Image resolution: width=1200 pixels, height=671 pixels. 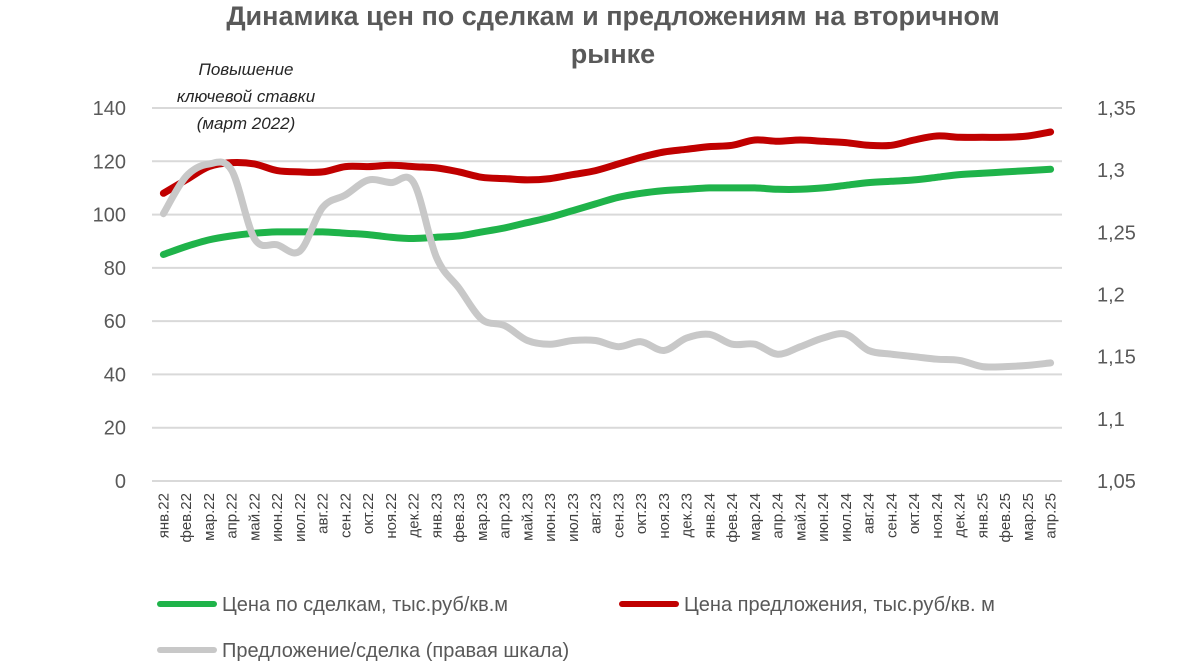 What do you see at coordinates (109, 295) in the screenshot?
I see `left-axis-ticks: 0 20 40 60 80 100 120 140` at bounding box center [109, 295].